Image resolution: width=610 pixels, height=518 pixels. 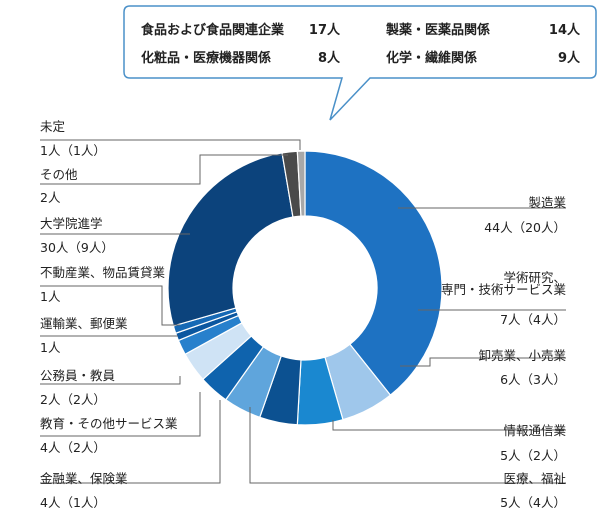 I want to click on label-name-5: 金融業、保険業, so click(x=84, y=478).